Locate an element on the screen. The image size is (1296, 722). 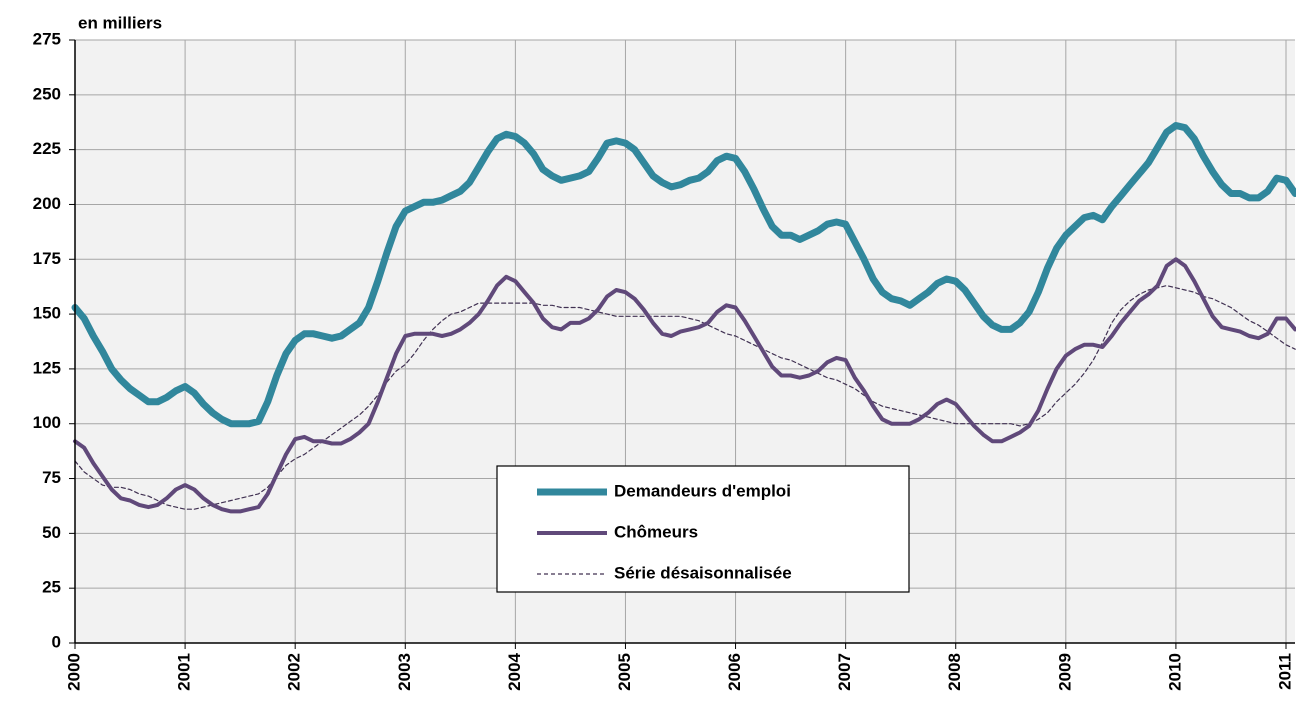
x-tick-label: 2004 is located at coordinates (514, 671).